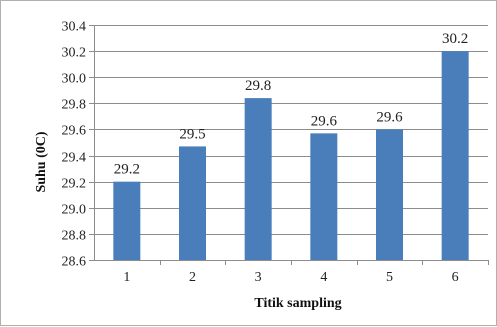 Image resolution: width=497 pixels, height=327 pixels. I want to click on data-label: 29.5, so click(192, 134).